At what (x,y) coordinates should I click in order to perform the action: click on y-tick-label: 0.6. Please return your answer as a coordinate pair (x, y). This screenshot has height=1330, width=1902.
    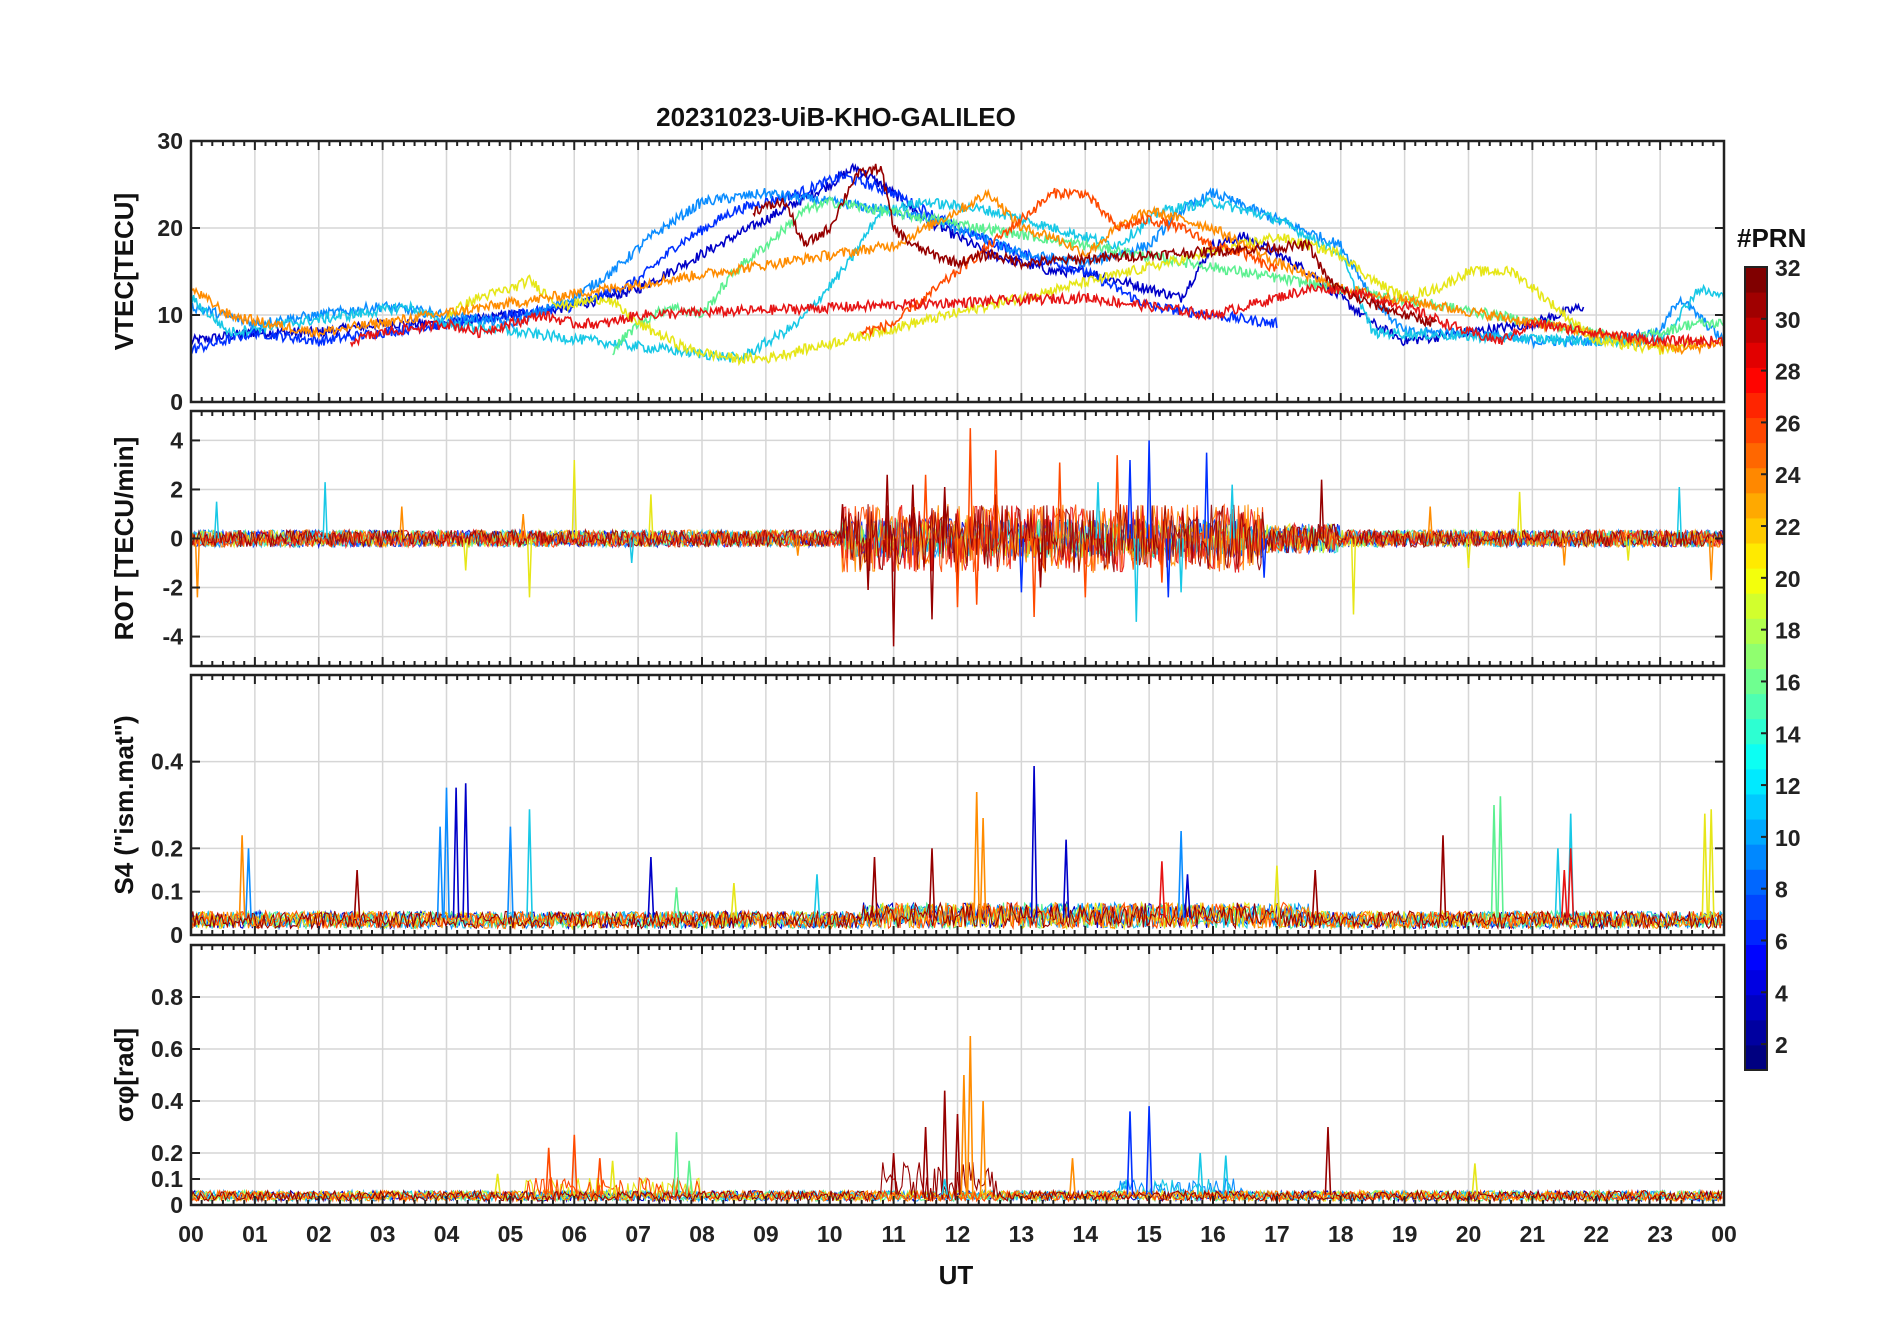
    Looking at the image, I should click on (167, 1049).